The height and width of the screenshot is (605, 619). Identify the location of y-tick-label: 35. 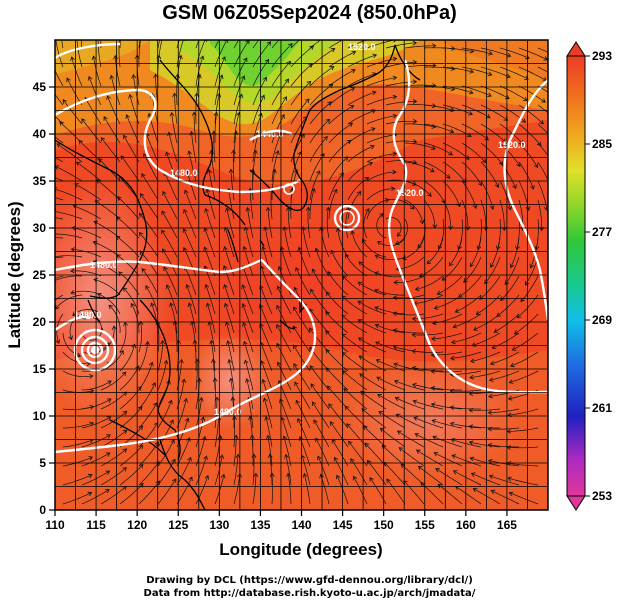
(40, 181).